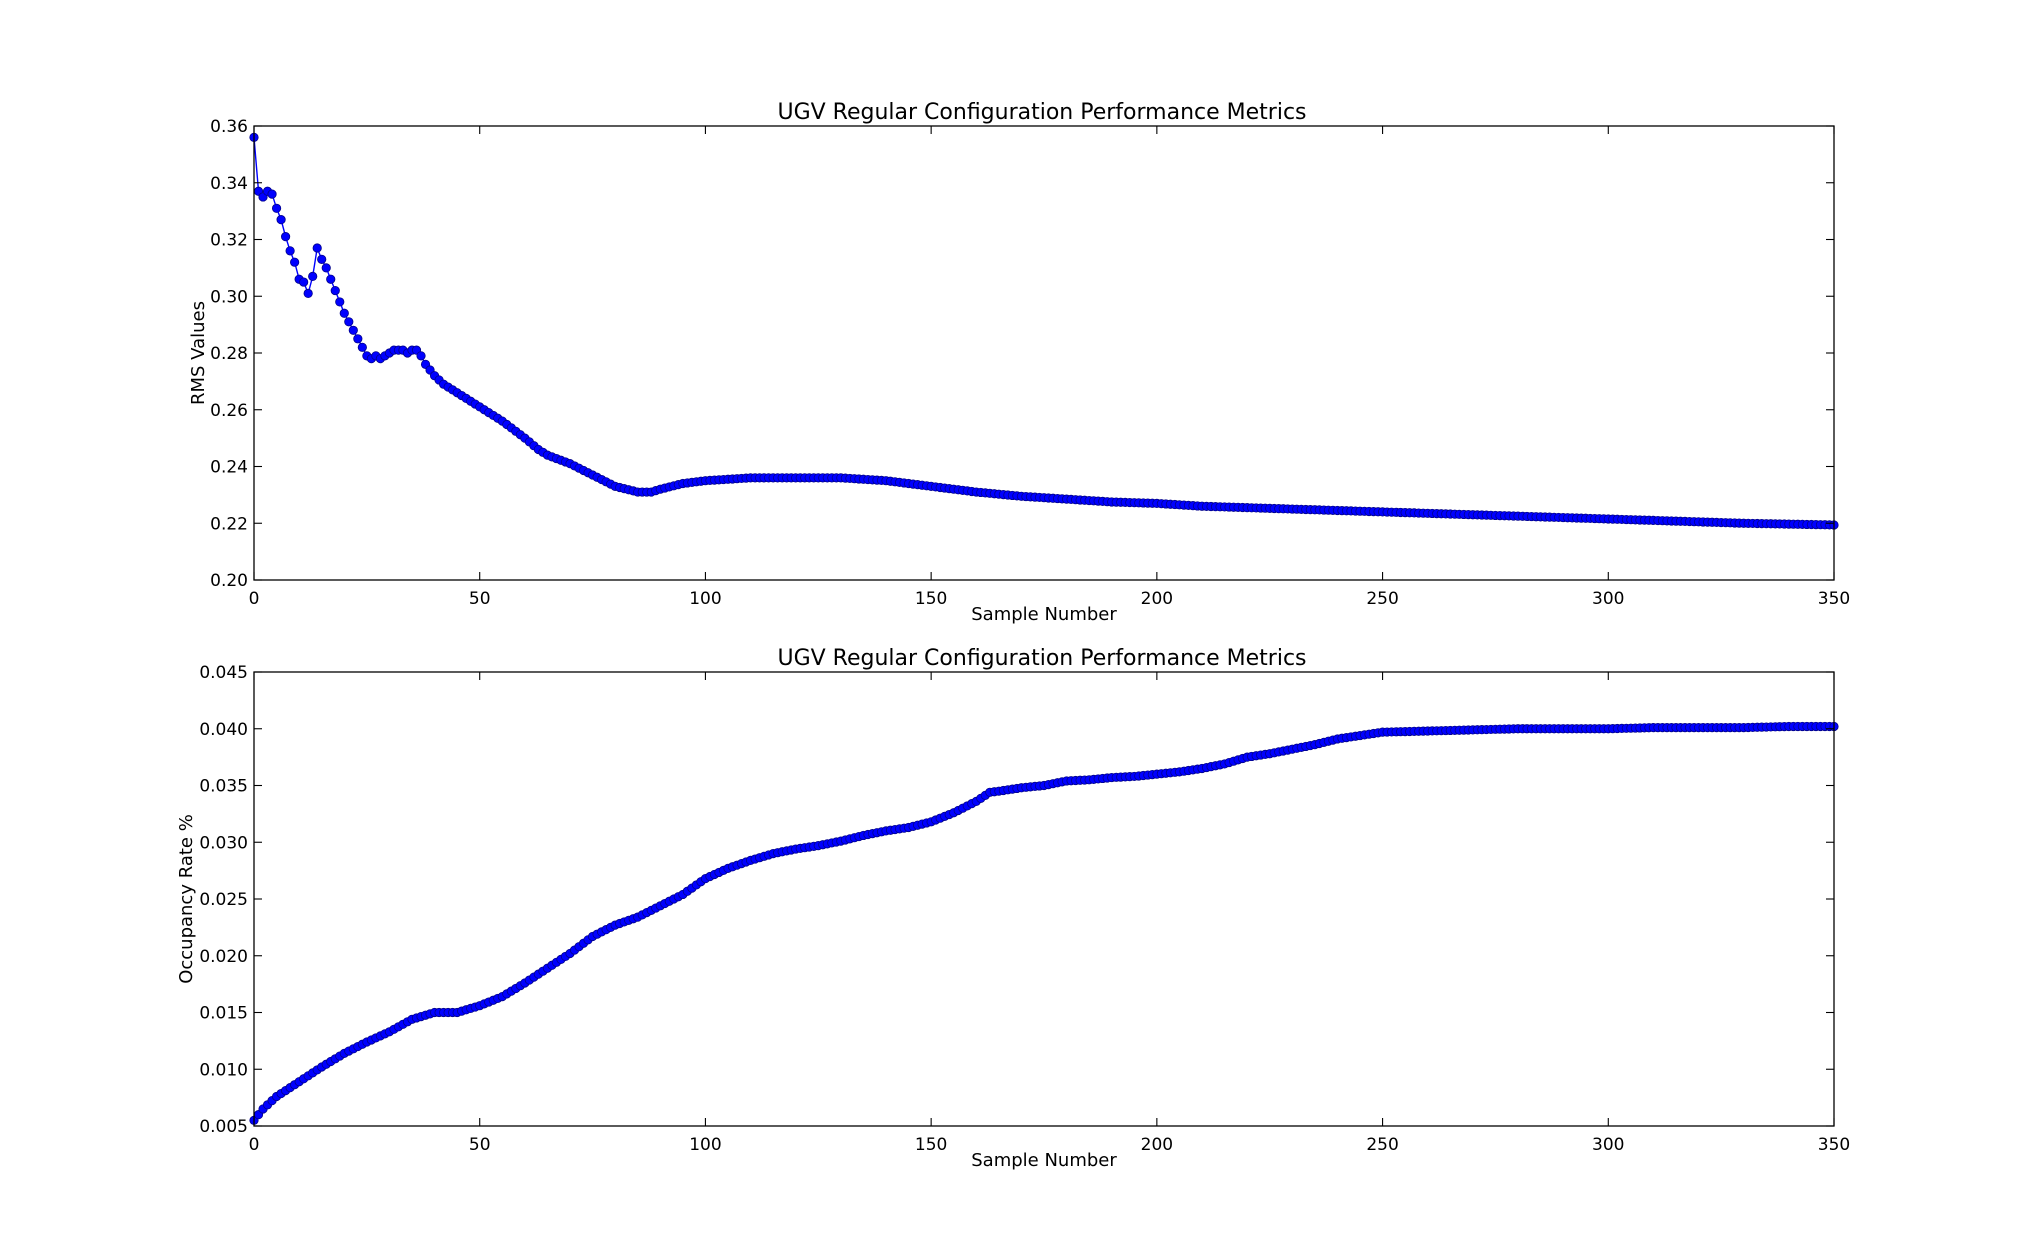  Describe the element at coordinates (254, 1145) in the screenshot. I see `chart-occupancy-x-tick-label: 0` at that location.